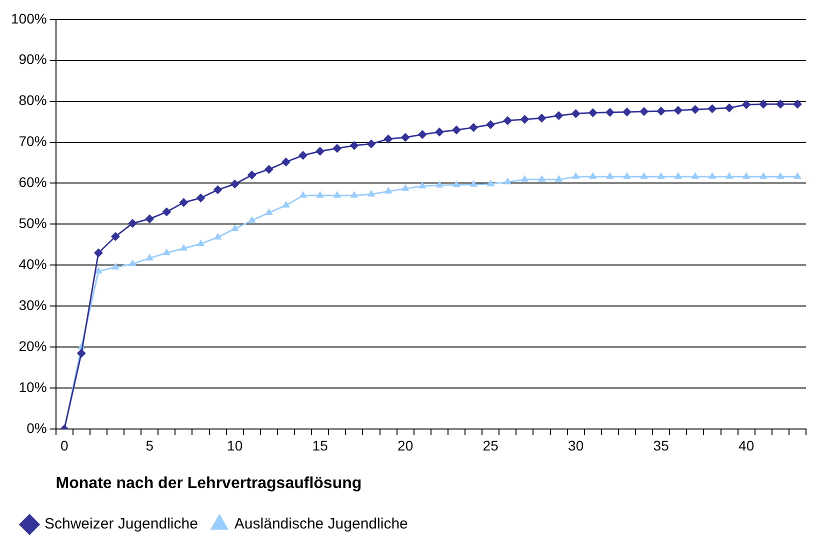  I want to click on y-tick-label: 80%, so click(32, 100).